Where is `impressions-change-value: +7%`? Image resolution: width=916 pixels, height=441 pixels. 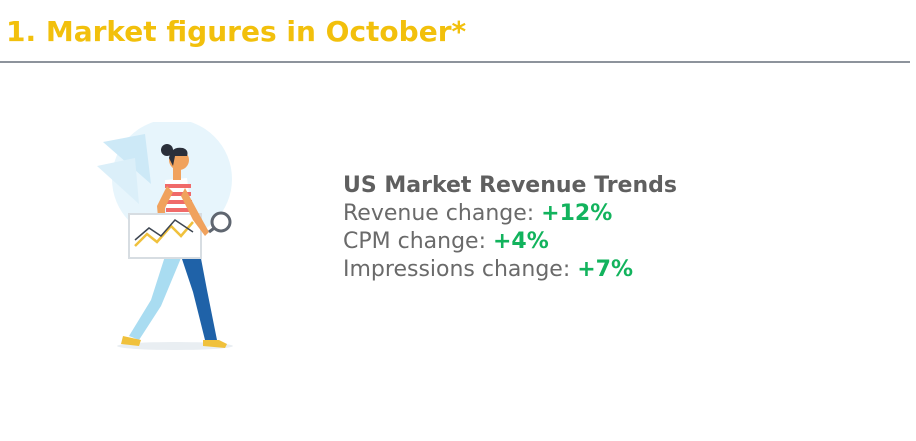
impressions-change-value: +7% is located at coordinates (605, 269).